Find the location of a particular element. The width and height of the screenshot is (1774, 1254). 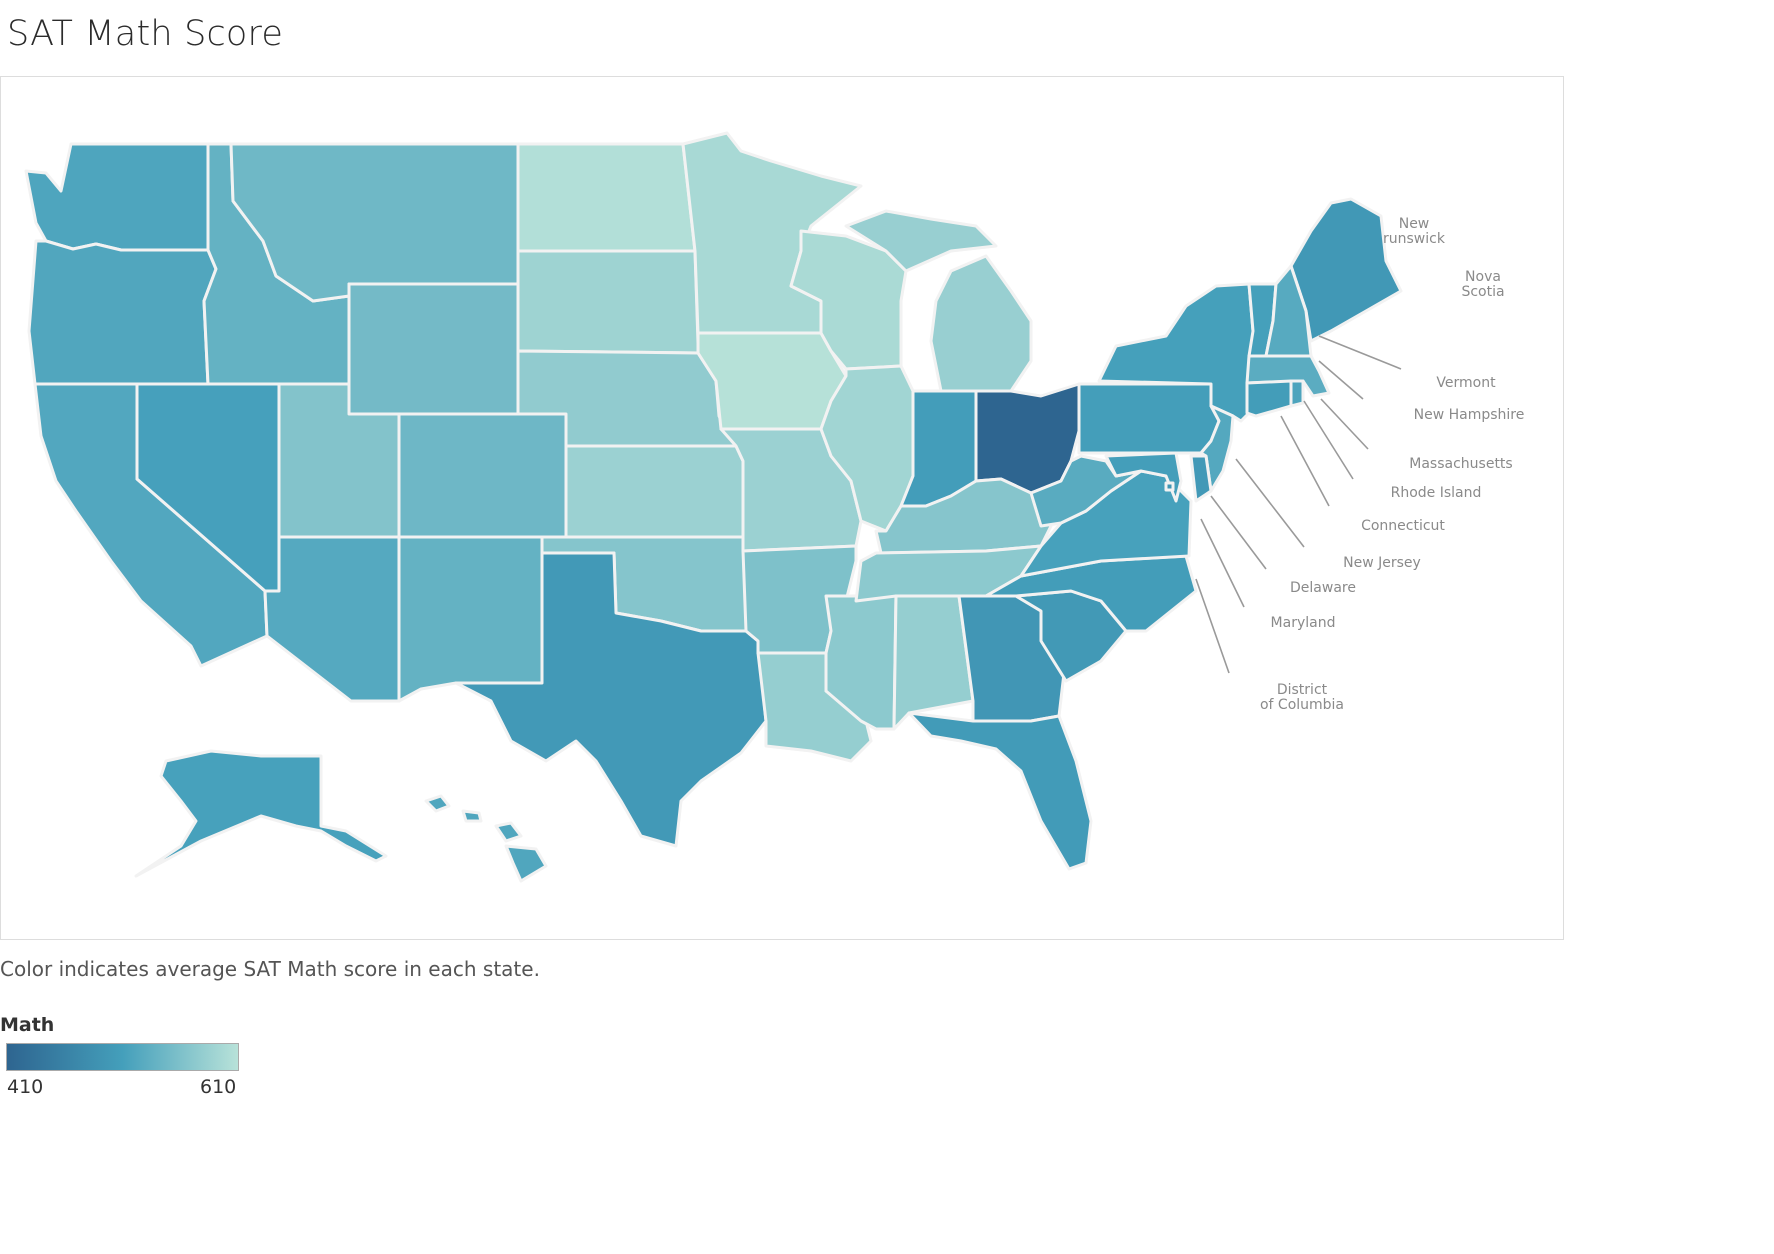

state-rhode-island: Rhode Island: 518 is located at coordinates (1297, 393).